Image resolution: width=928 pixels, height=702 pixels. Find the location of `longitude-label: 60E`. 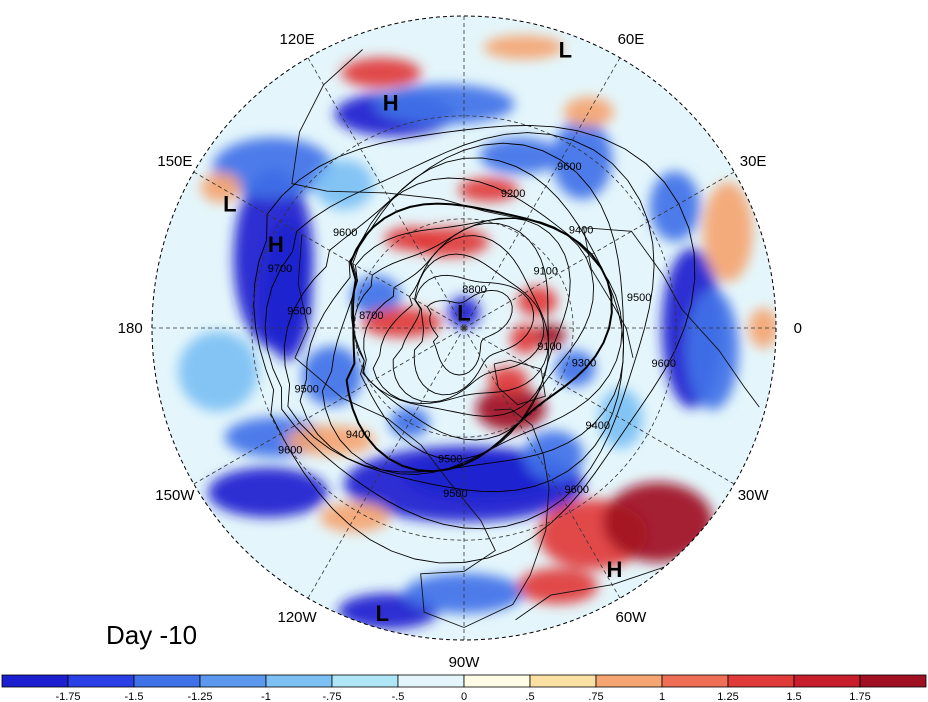

longitude-label: 60E is located at coordinates (631, 39).